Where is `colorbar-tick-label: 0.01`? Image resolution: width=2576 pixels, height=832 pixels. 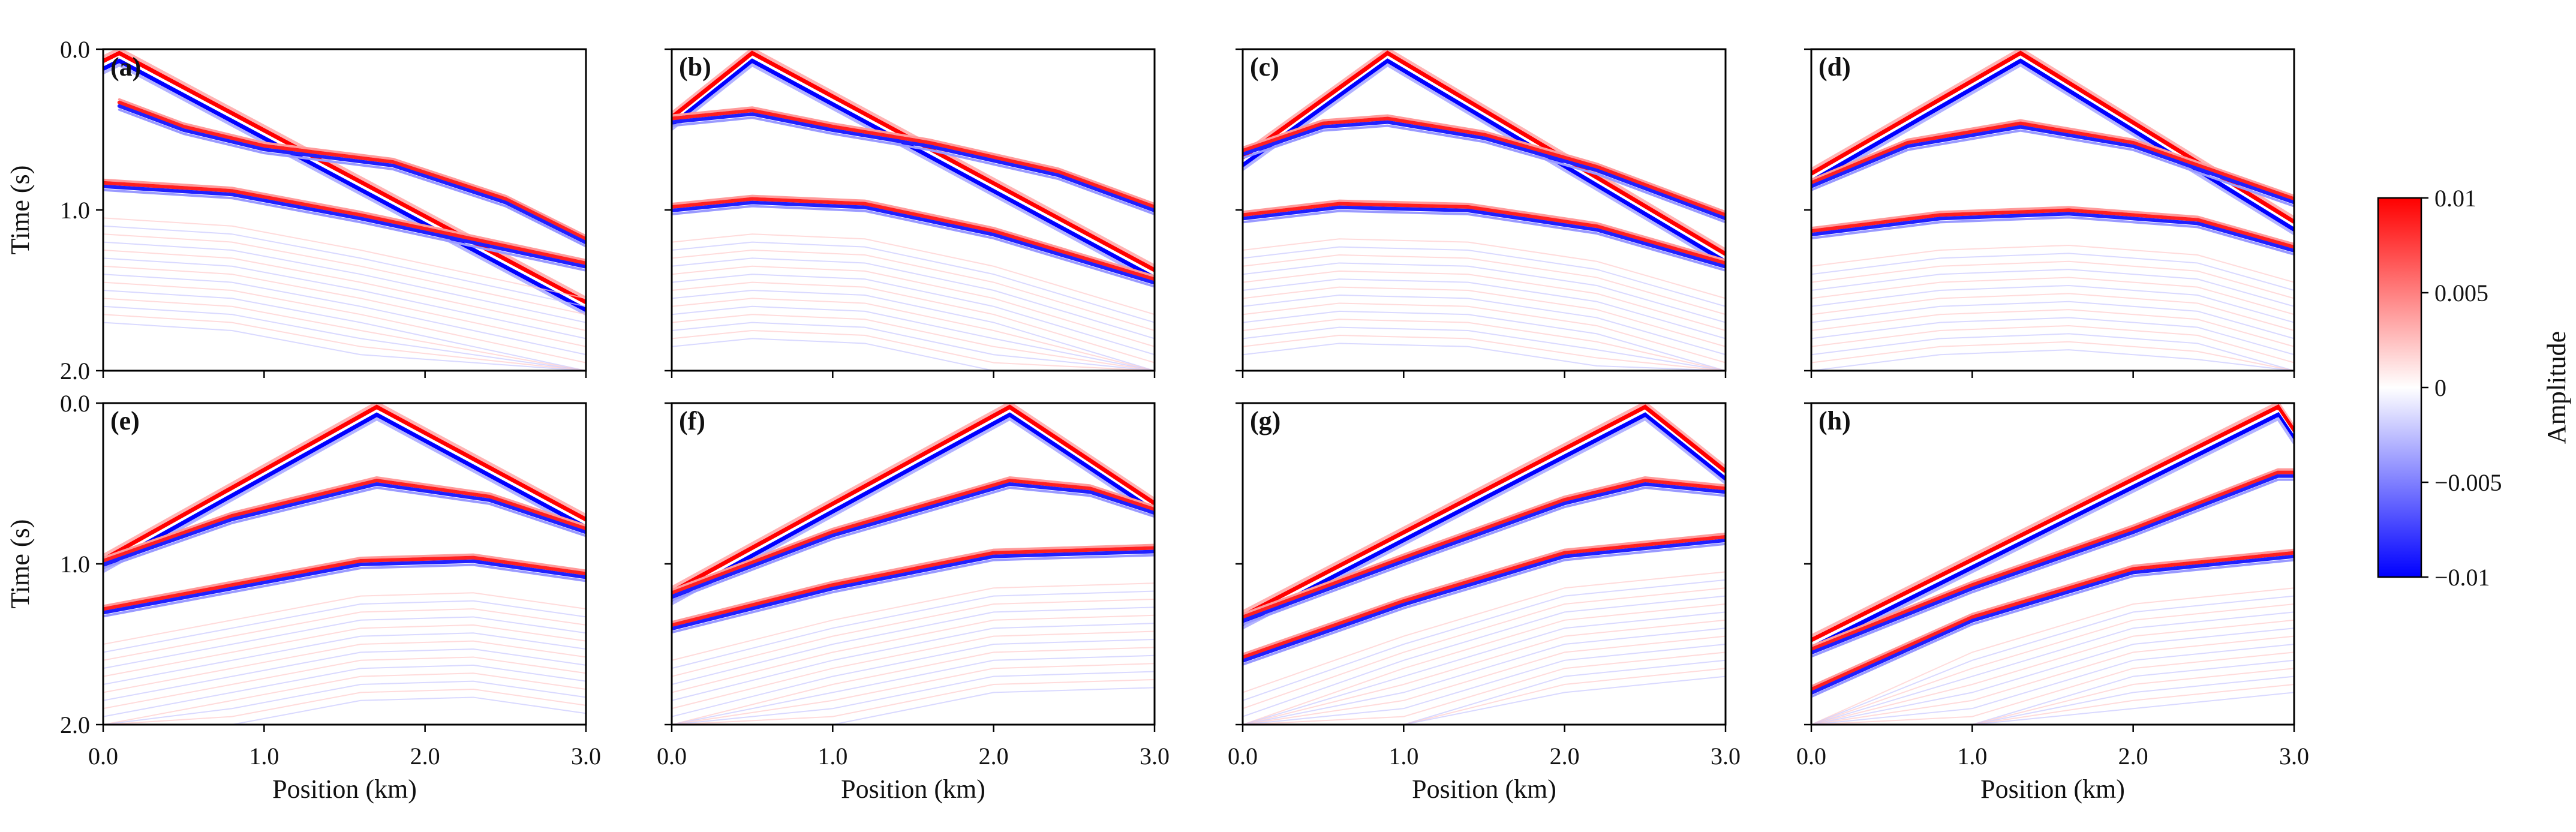
colorbar-tick-label: 0.01 is located at coordinates (2455, 198).